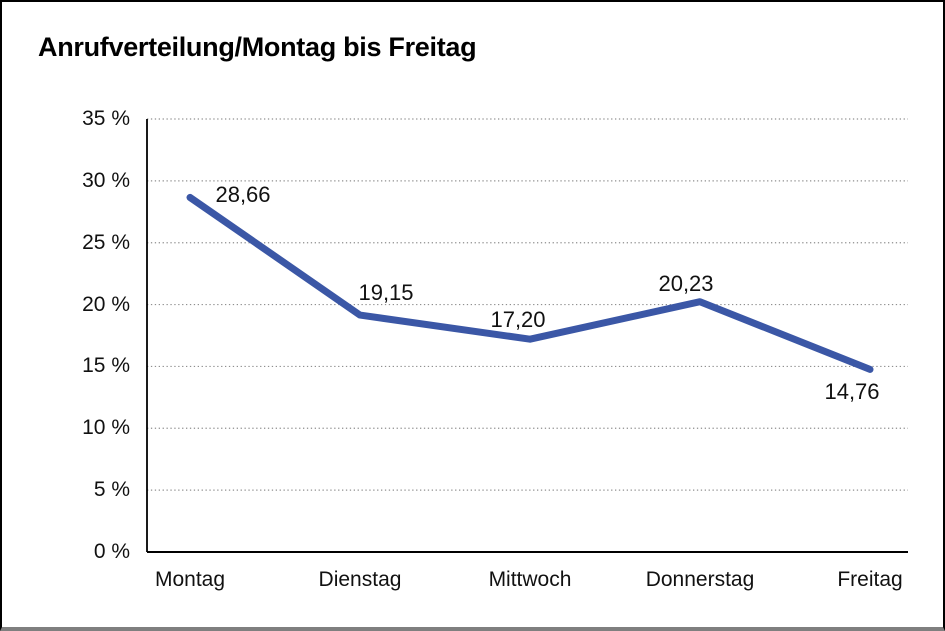 The width and height of the screenshot is (945, 631). I want to click on y-tick-label: 0 %, so click(111, 551).